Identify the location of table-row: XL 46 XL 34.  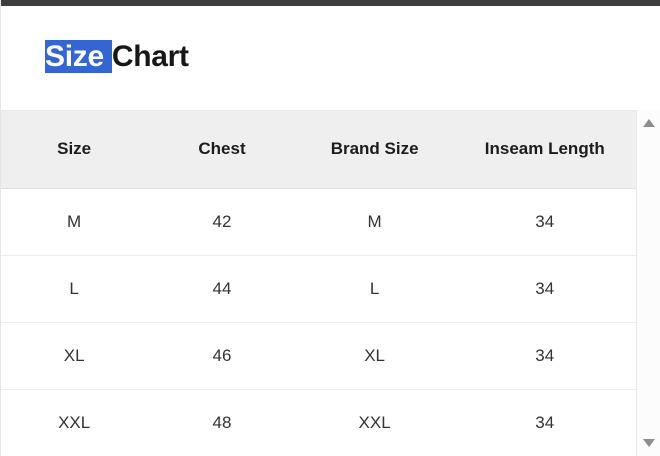
(319, 356).